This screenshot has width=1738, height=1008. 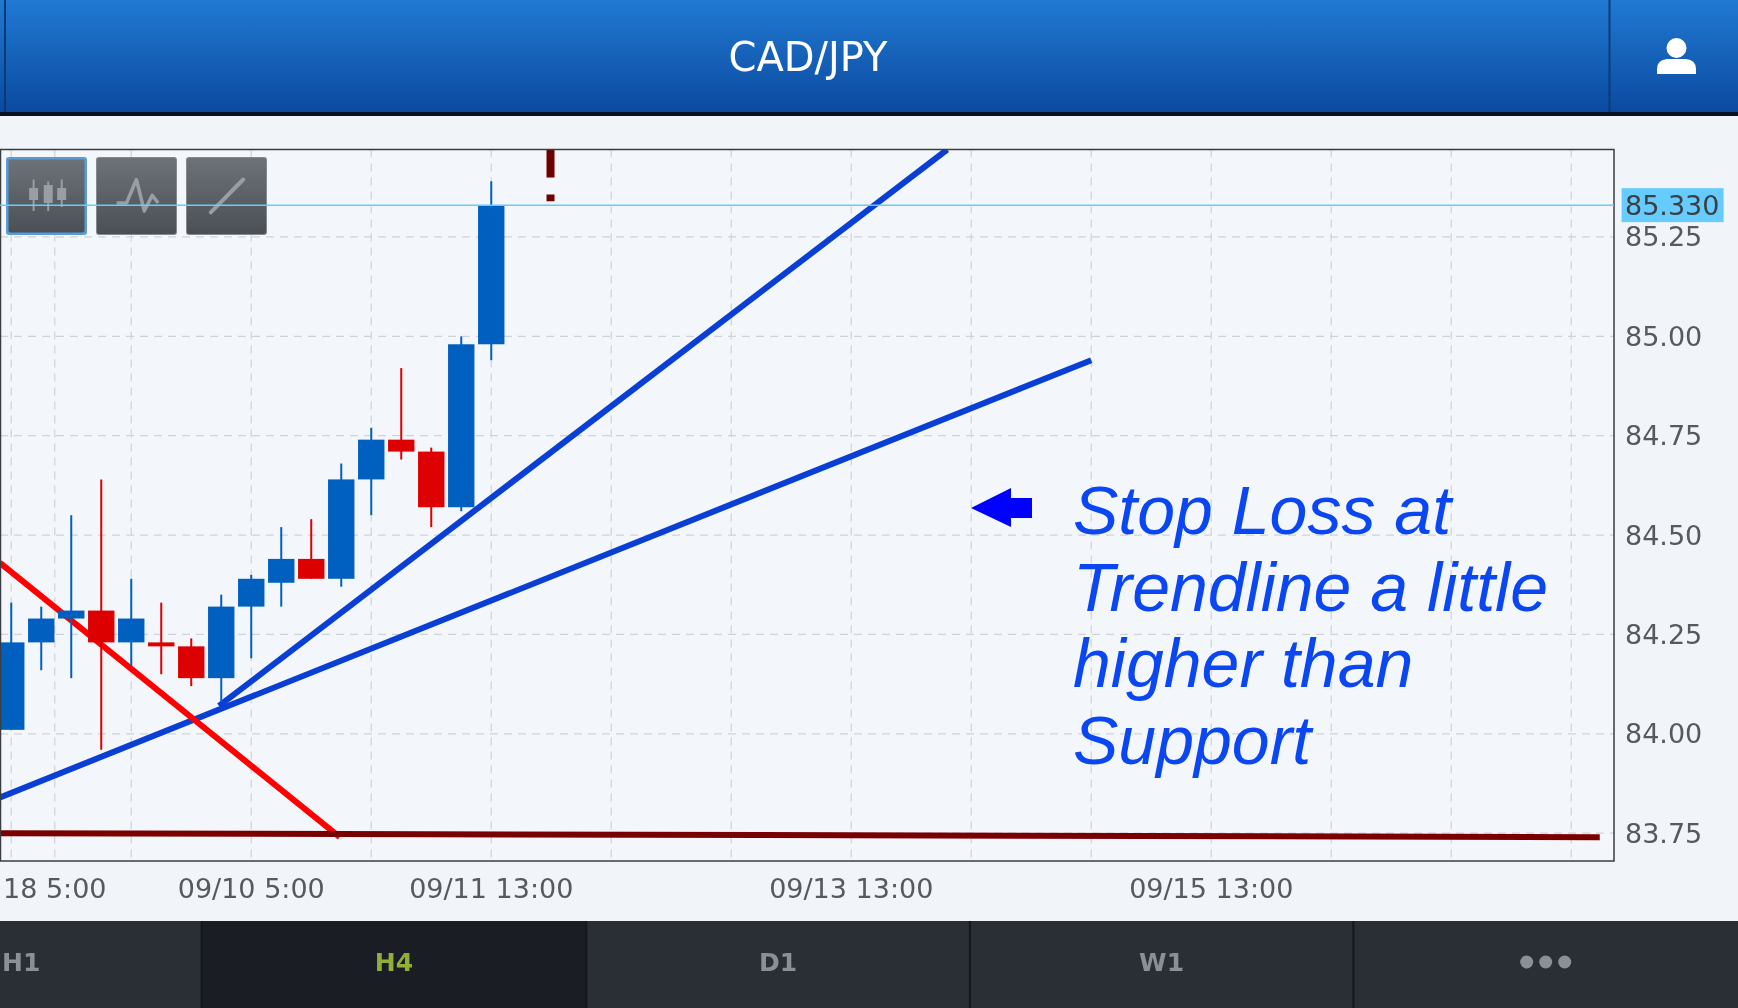 What do you see at coordinates (491, 888) in the screenshot?
I see `x-tick-label: 09/11 13:00` at bounding box center [491, 888].